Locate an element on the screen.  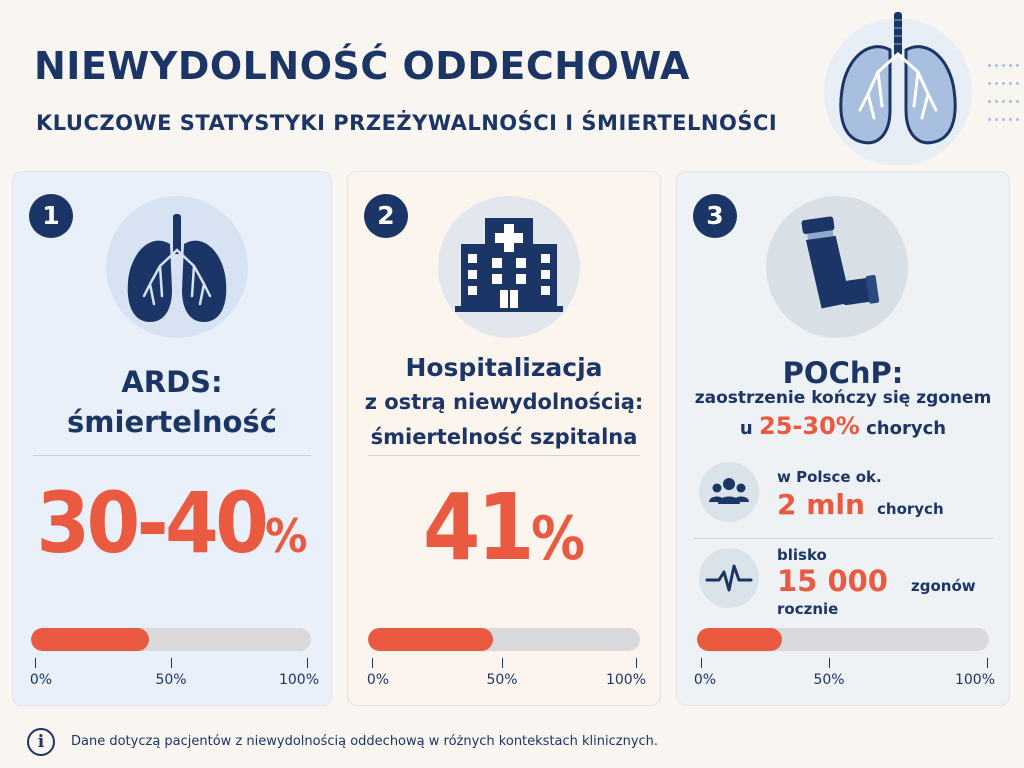
hospital-icon-badge is located at coordinates (509, 267).